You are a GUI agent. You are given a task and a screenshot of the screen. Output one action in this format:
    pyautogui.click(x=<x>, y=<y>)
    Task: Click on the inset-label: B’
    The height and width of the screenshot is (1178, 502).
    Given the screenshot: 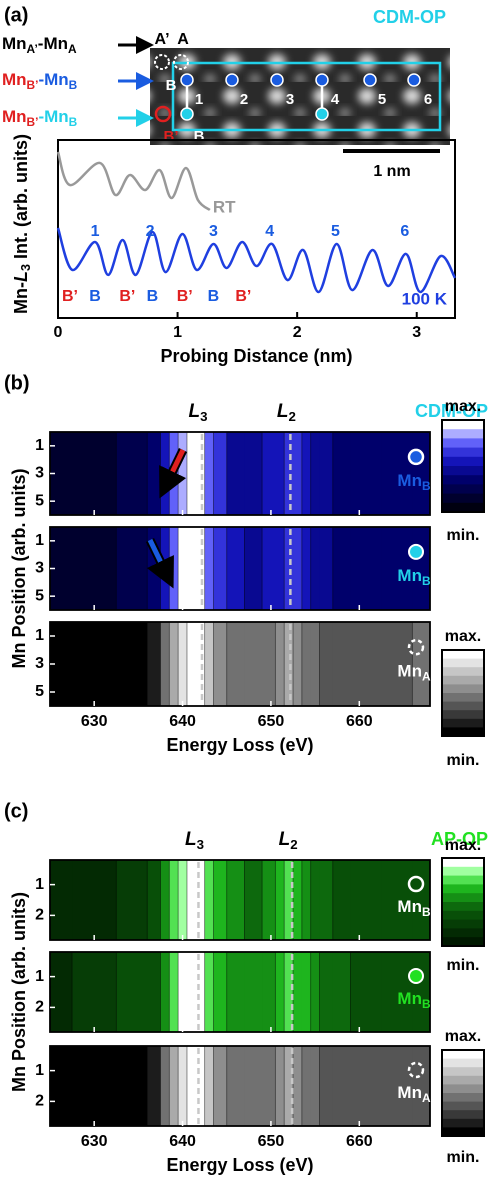 What is the action you would take?
    pyautogui.click(x=171, y=136)
    